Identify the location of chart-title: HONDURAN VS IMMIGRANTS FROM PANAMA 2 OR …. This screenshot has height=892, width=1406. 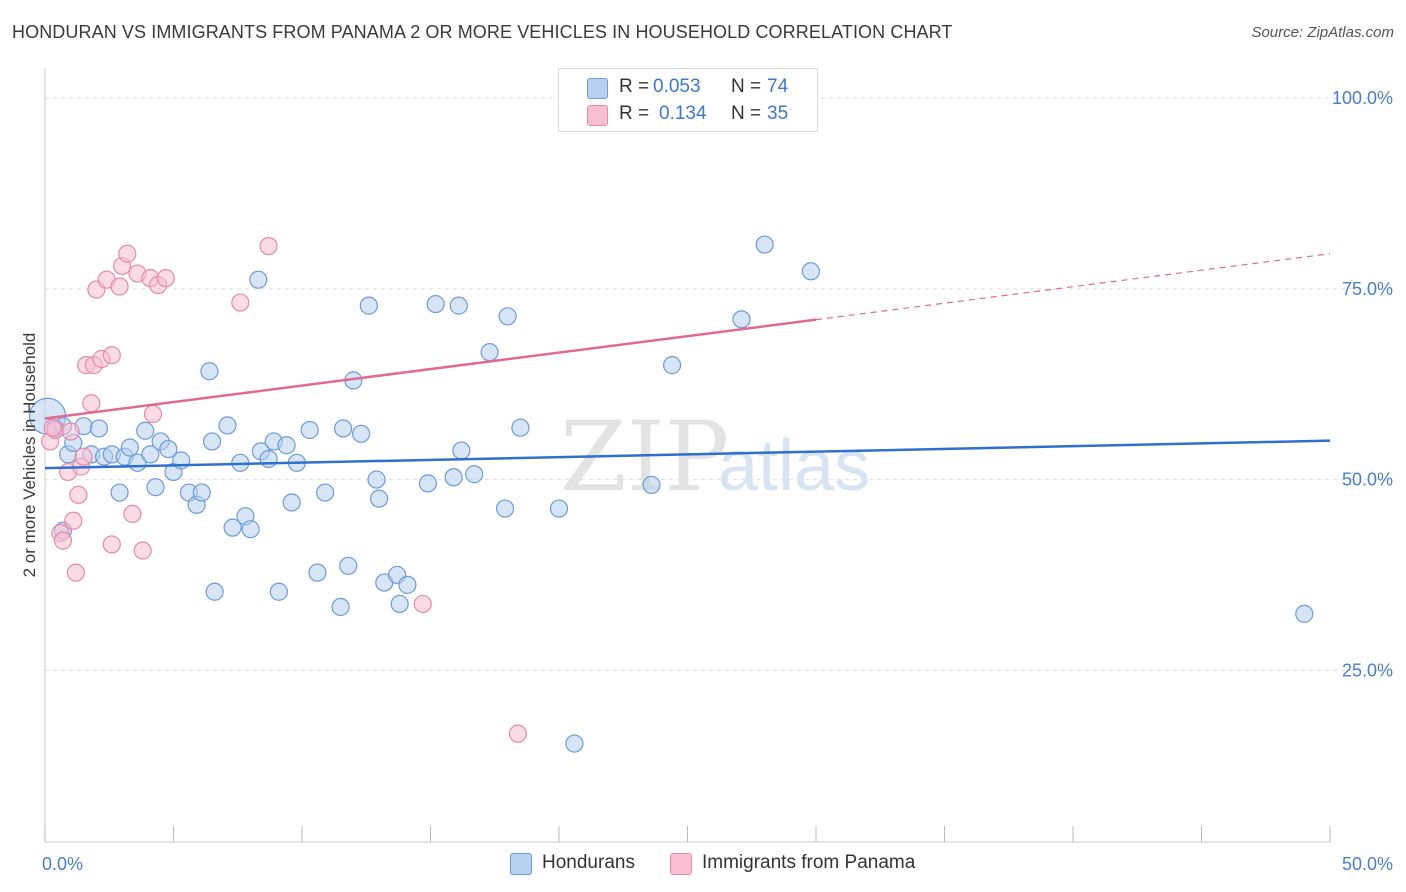
(482, 32).